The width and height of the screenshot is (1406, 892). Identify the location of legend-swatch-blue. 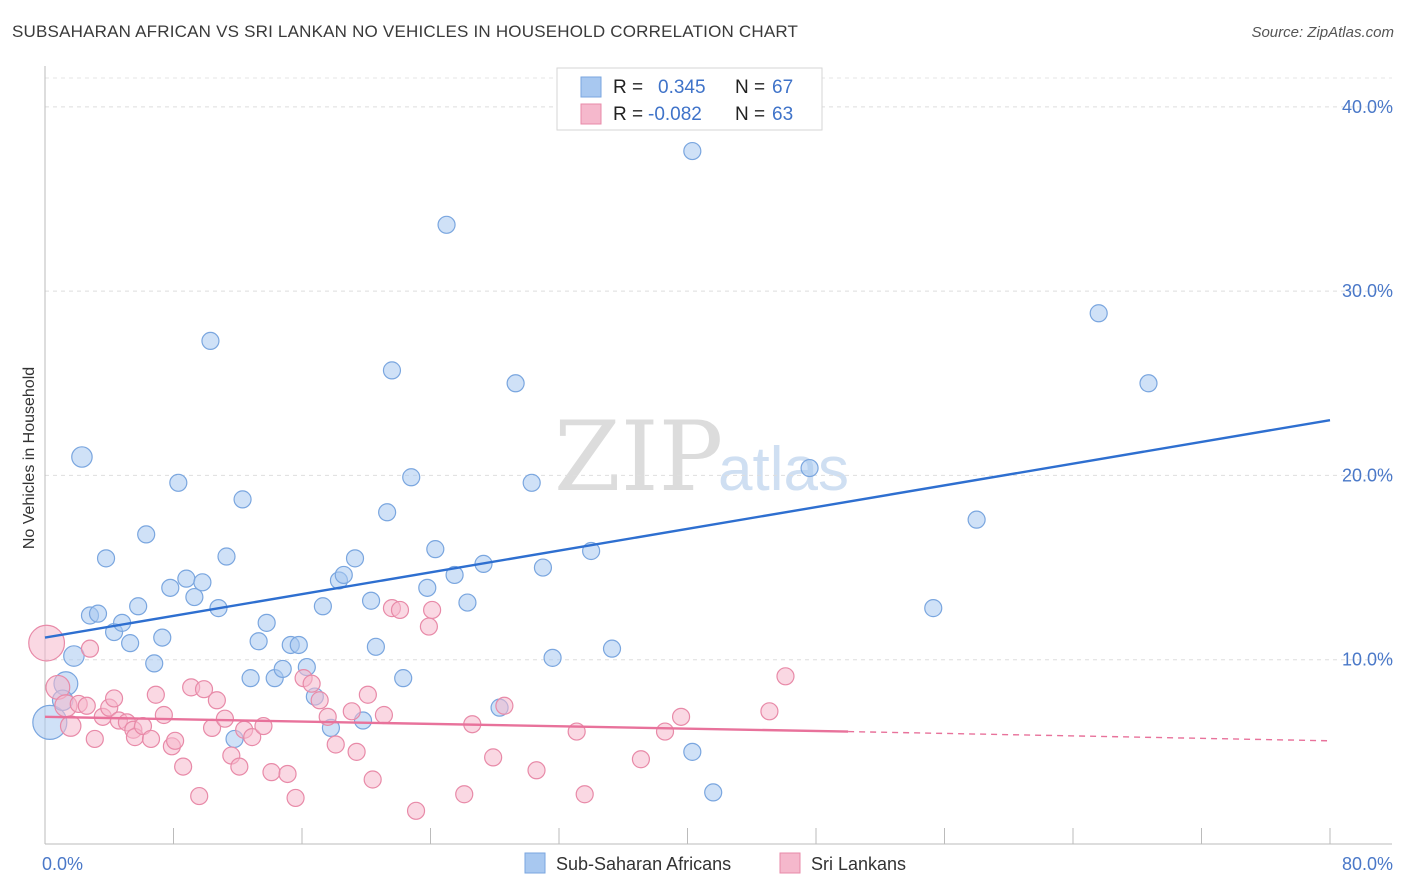
(591, 87).